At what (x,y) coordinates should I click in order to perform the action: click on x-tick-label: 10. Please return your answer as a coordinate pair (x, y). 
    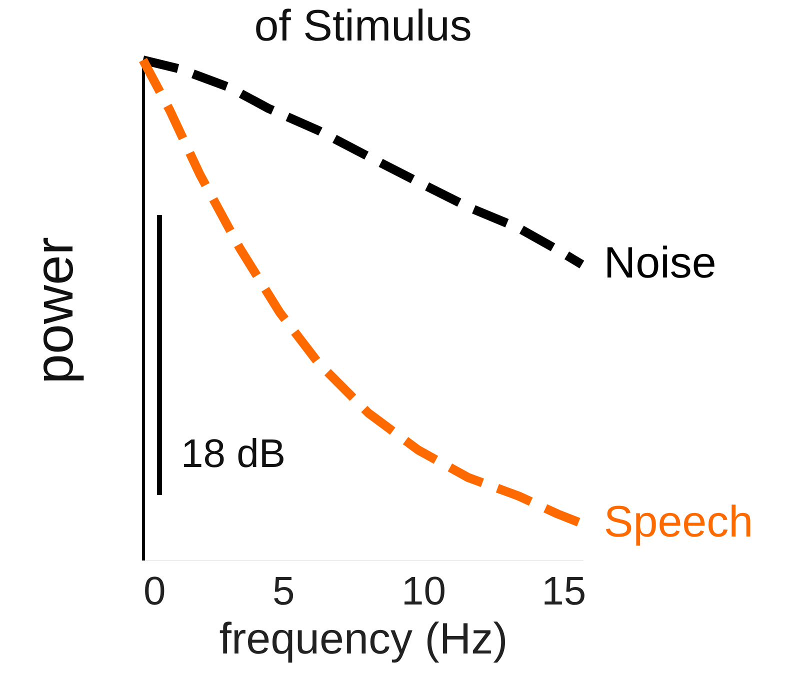
    Looking at the image, I should click on (424, 592).